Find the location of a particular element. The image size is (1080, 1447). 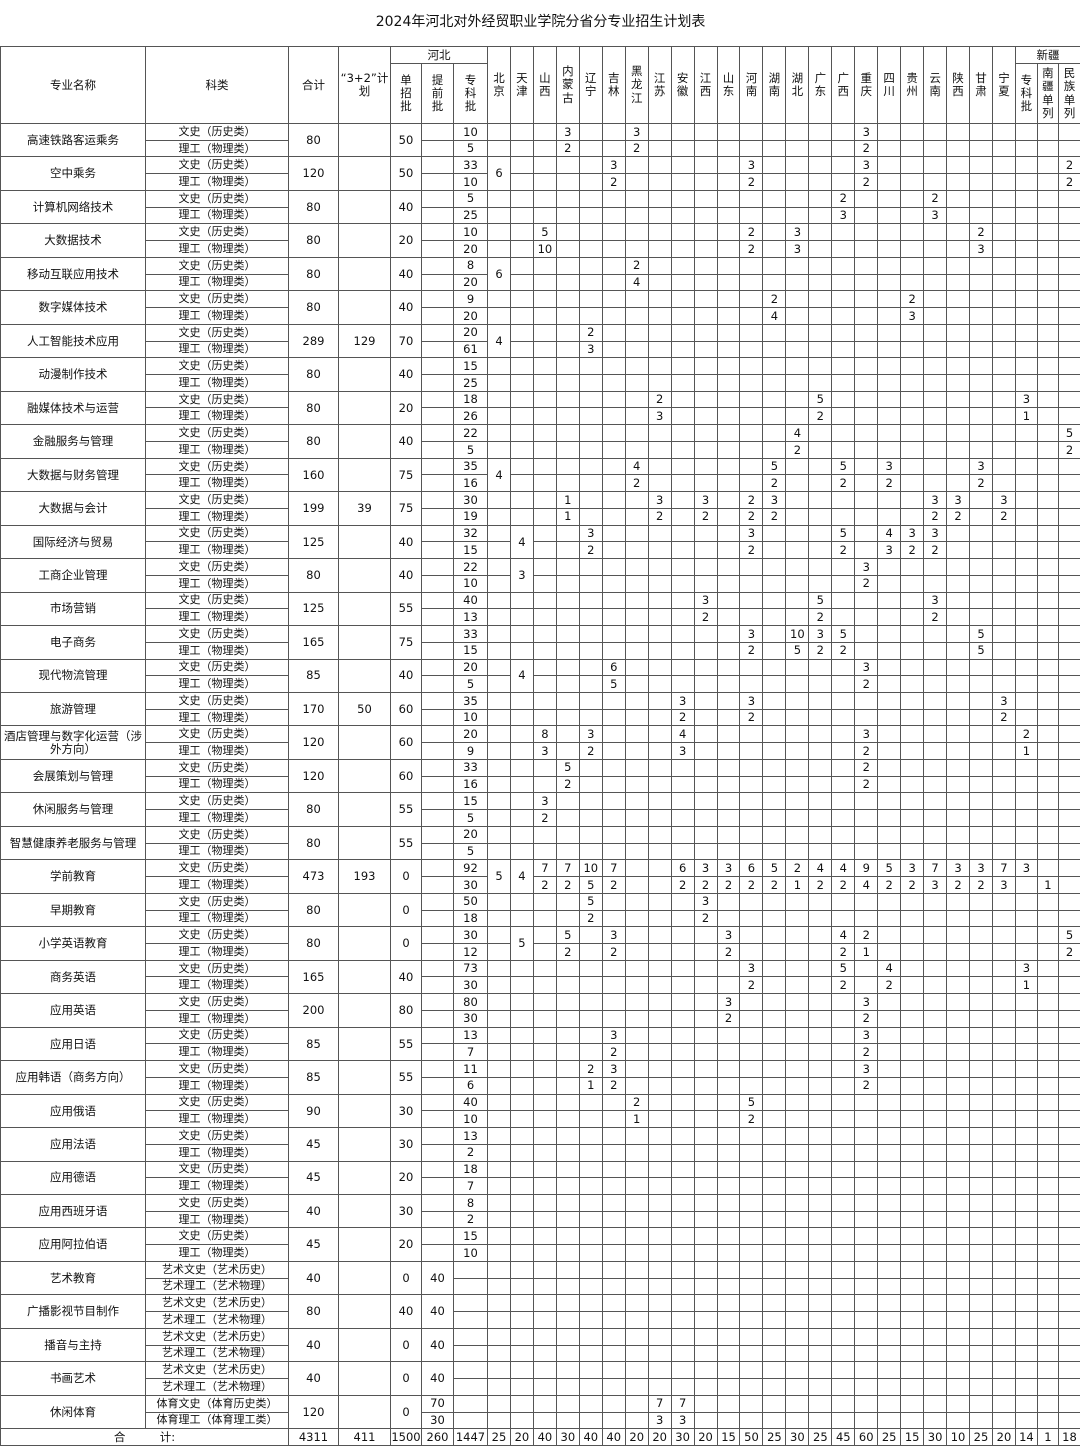

subject-type: 理工（物理类） is located at coordinates (217, 684).